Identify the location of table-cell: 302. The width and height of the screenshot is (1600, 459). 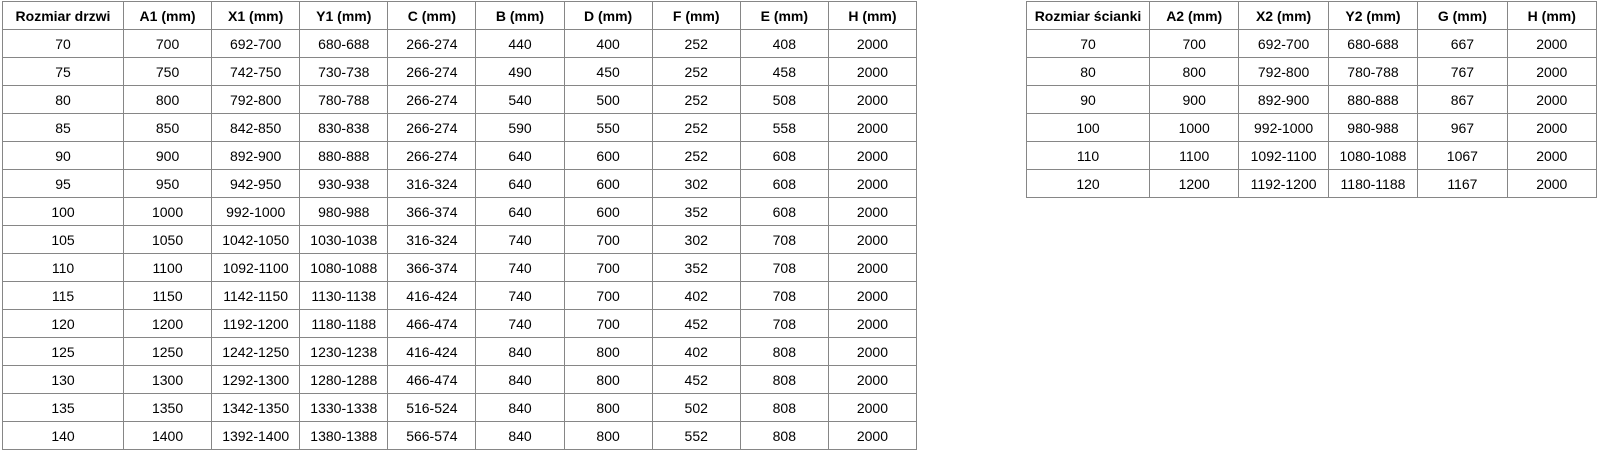
(696, 239).